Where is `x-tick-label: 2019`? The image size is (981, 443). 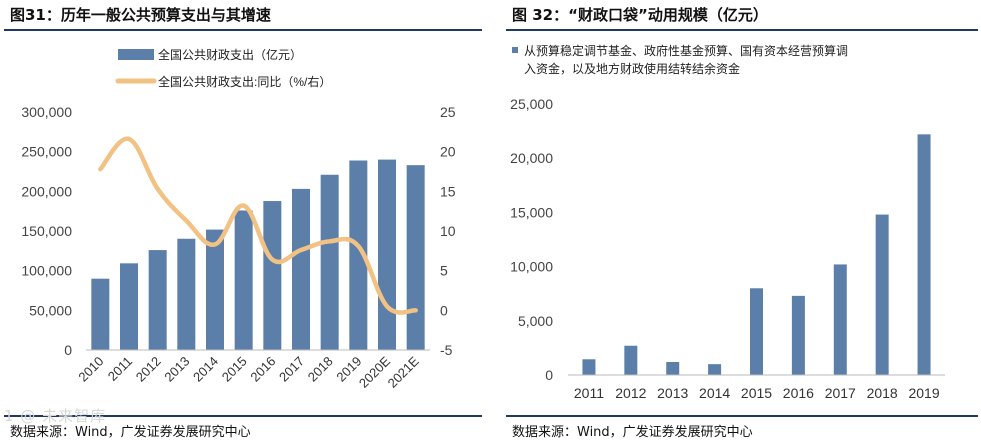
x-tick-label: 2019 is located at coordinates (923, 393).